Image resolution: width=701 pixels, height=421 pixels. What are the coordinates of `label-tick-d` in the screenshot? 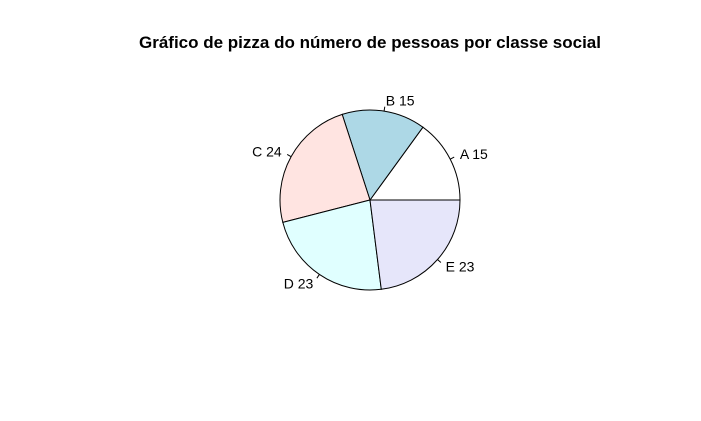 It's located at (318, 276).